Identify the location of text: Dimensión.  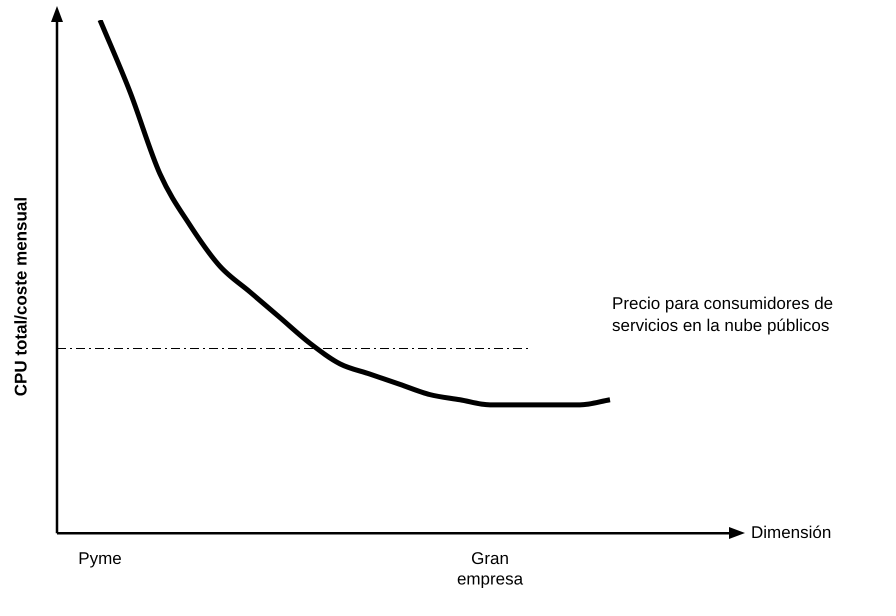
(791, 532).